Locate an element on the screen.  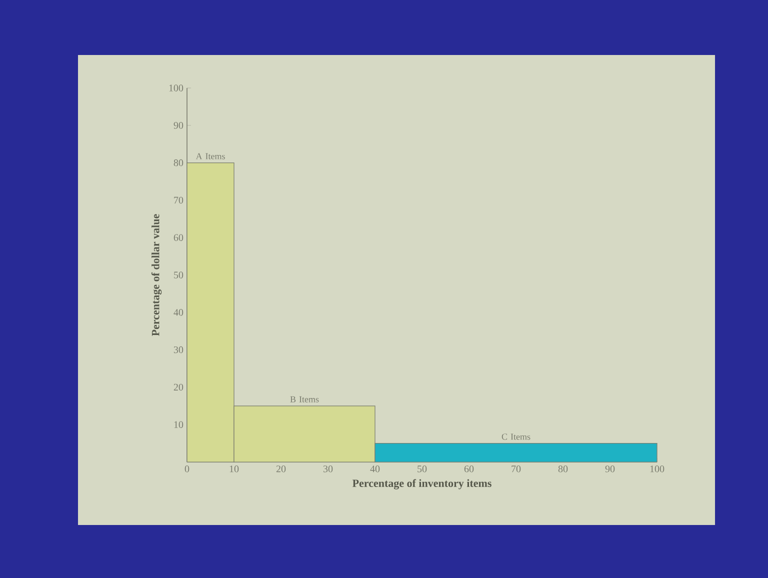
x-tick-label: 30 is located at coordinates (328, 469).